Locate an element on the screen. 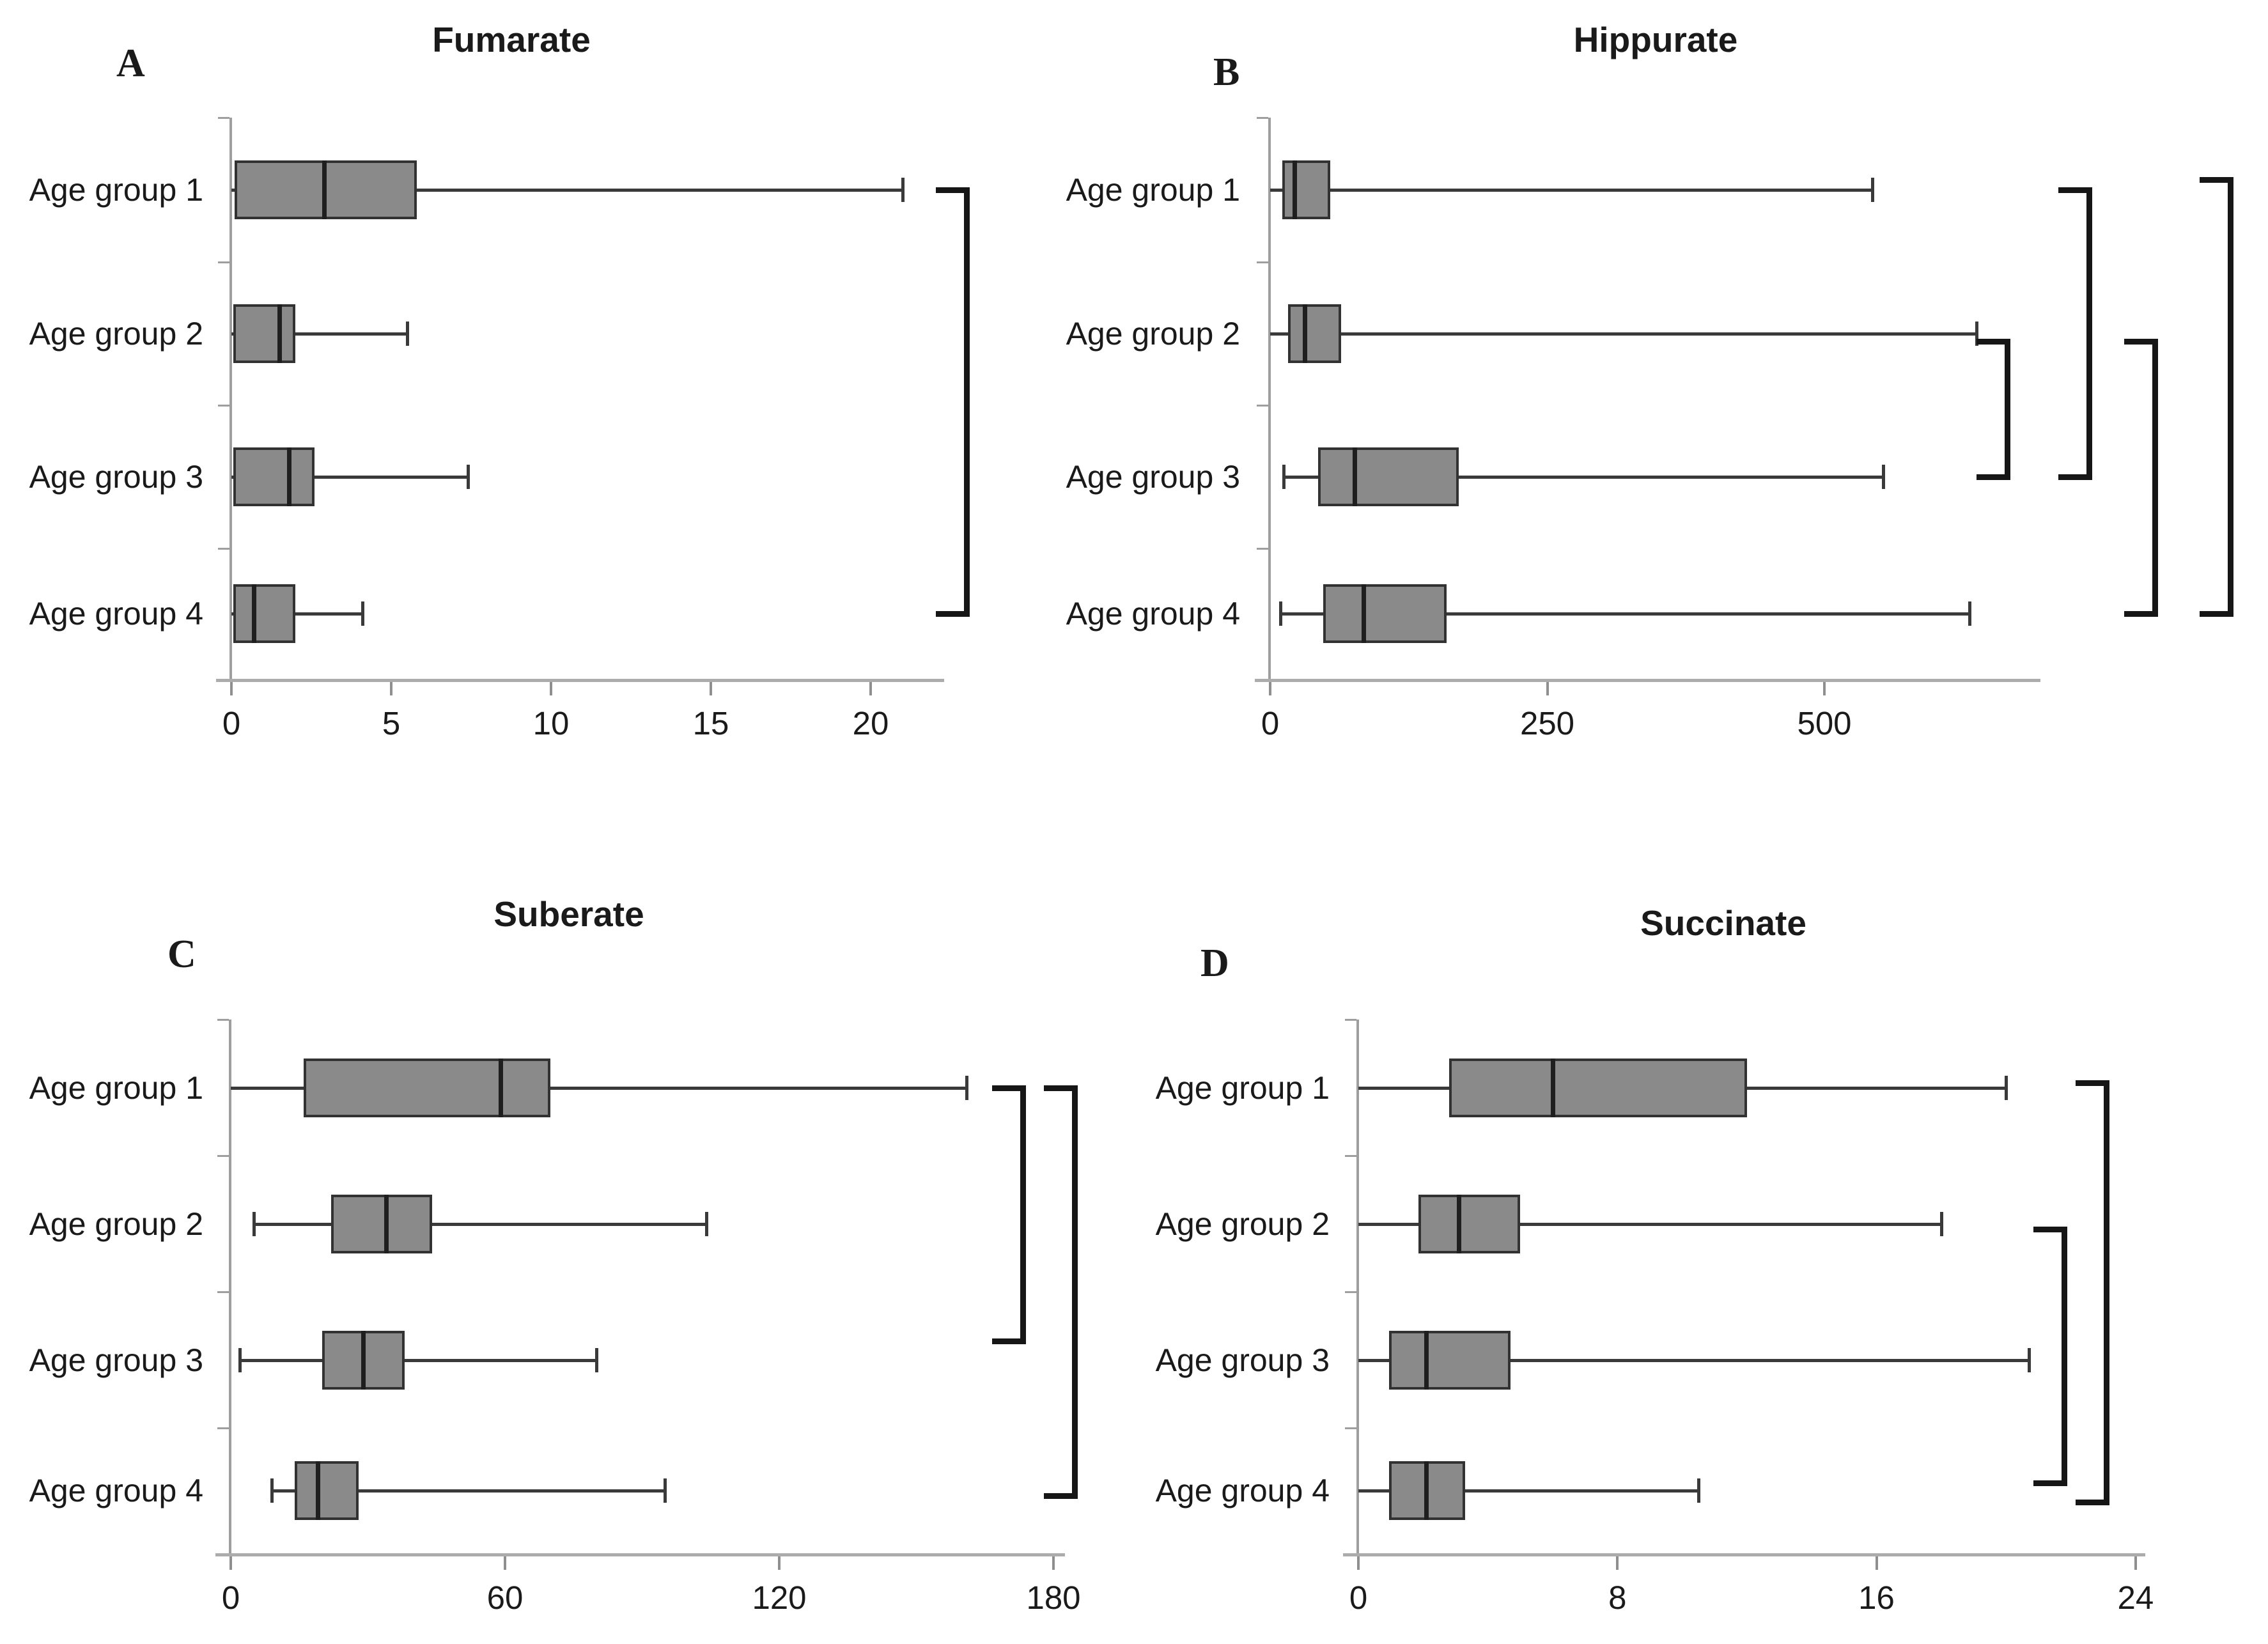 The height and width of the screenshot is (1644, 2268). x-tick-label: 5 is located at coordinates (391, 723).